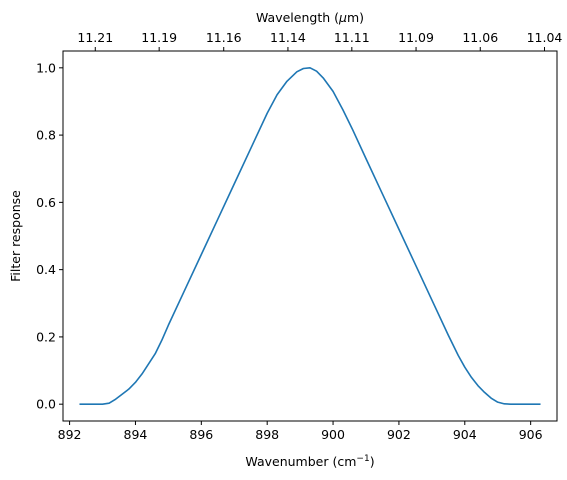 This screenshot has height=480, width=567. What do you see at coordinates (46, 67) in the screenshot?
I see `y-tick-label: 1.0` at bounding box center [46, 67].